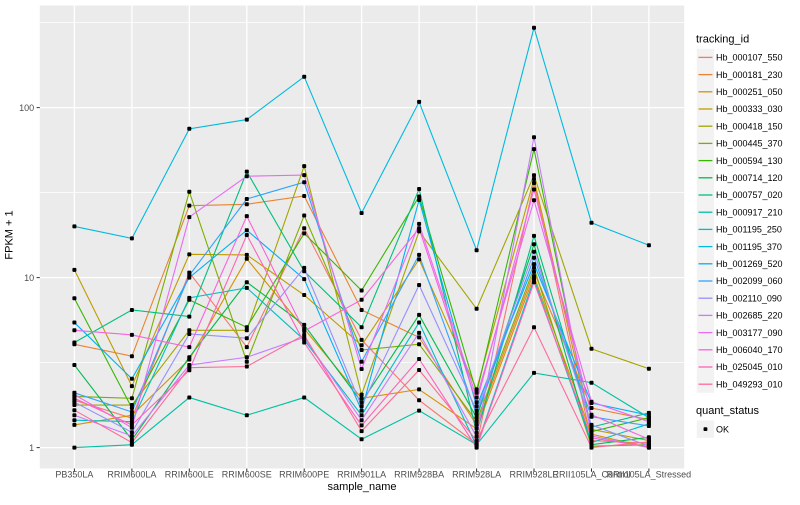  Describe the element at coordinates (361, 474) in the screenshot. I see `svg-text: RRIM901LA` at that location.